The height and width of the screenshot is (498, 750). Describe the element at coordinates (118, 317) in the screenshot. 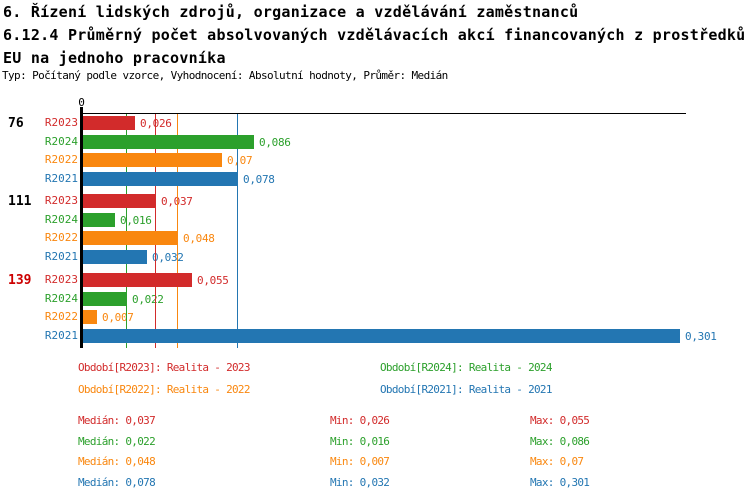

I see `bar-value-139-r2022: 0,007` at that location.